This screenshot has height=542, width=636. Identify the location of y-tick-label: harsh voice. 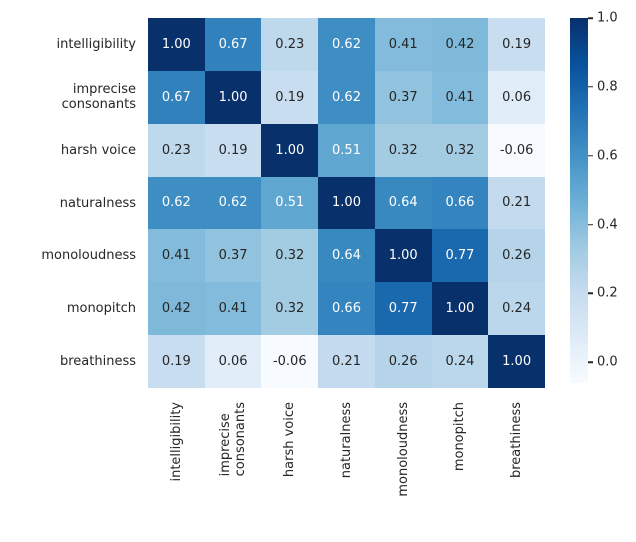
(98, 150).